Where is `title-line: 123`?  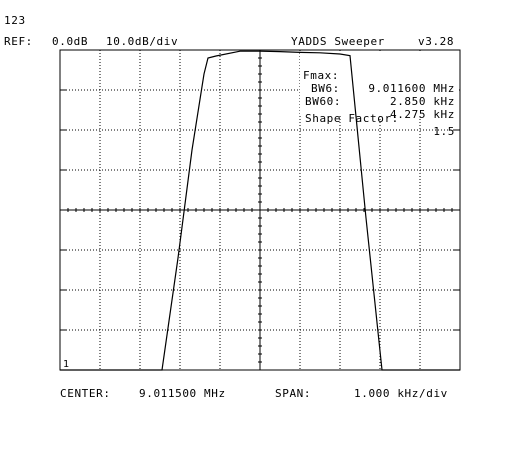
title-line: 123 is located at coordinates (15, 20).